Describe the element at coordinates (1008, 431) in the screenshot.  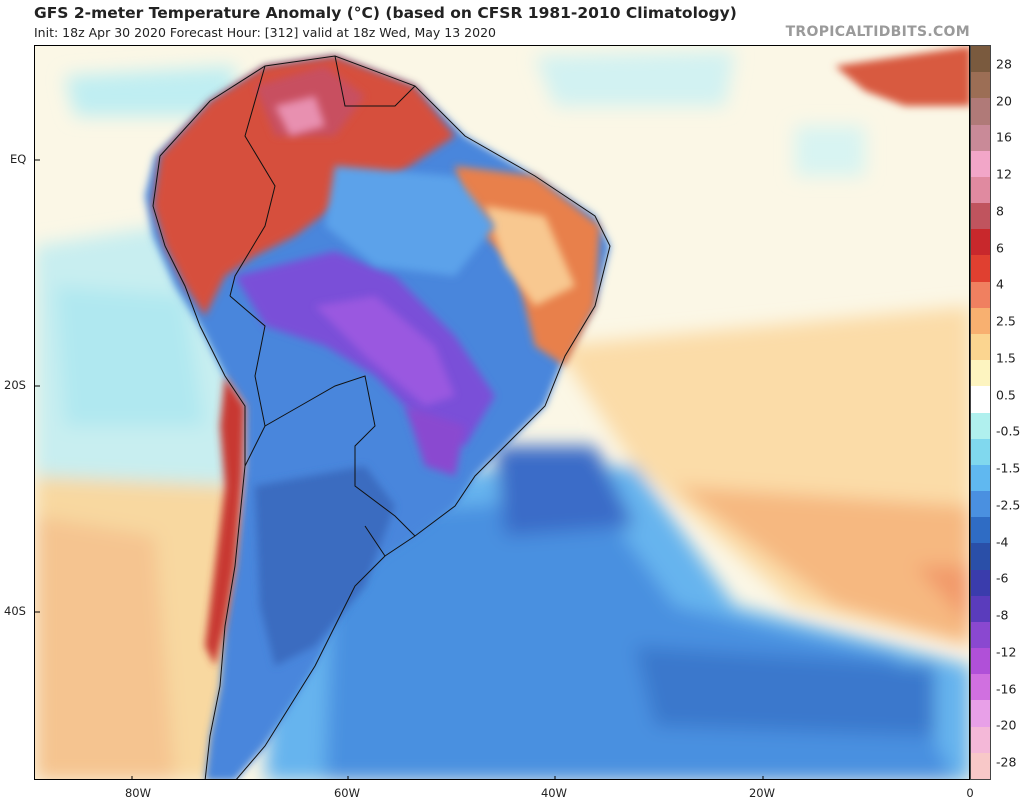
I see `colorbar-tick-label: -0.5` at that location.